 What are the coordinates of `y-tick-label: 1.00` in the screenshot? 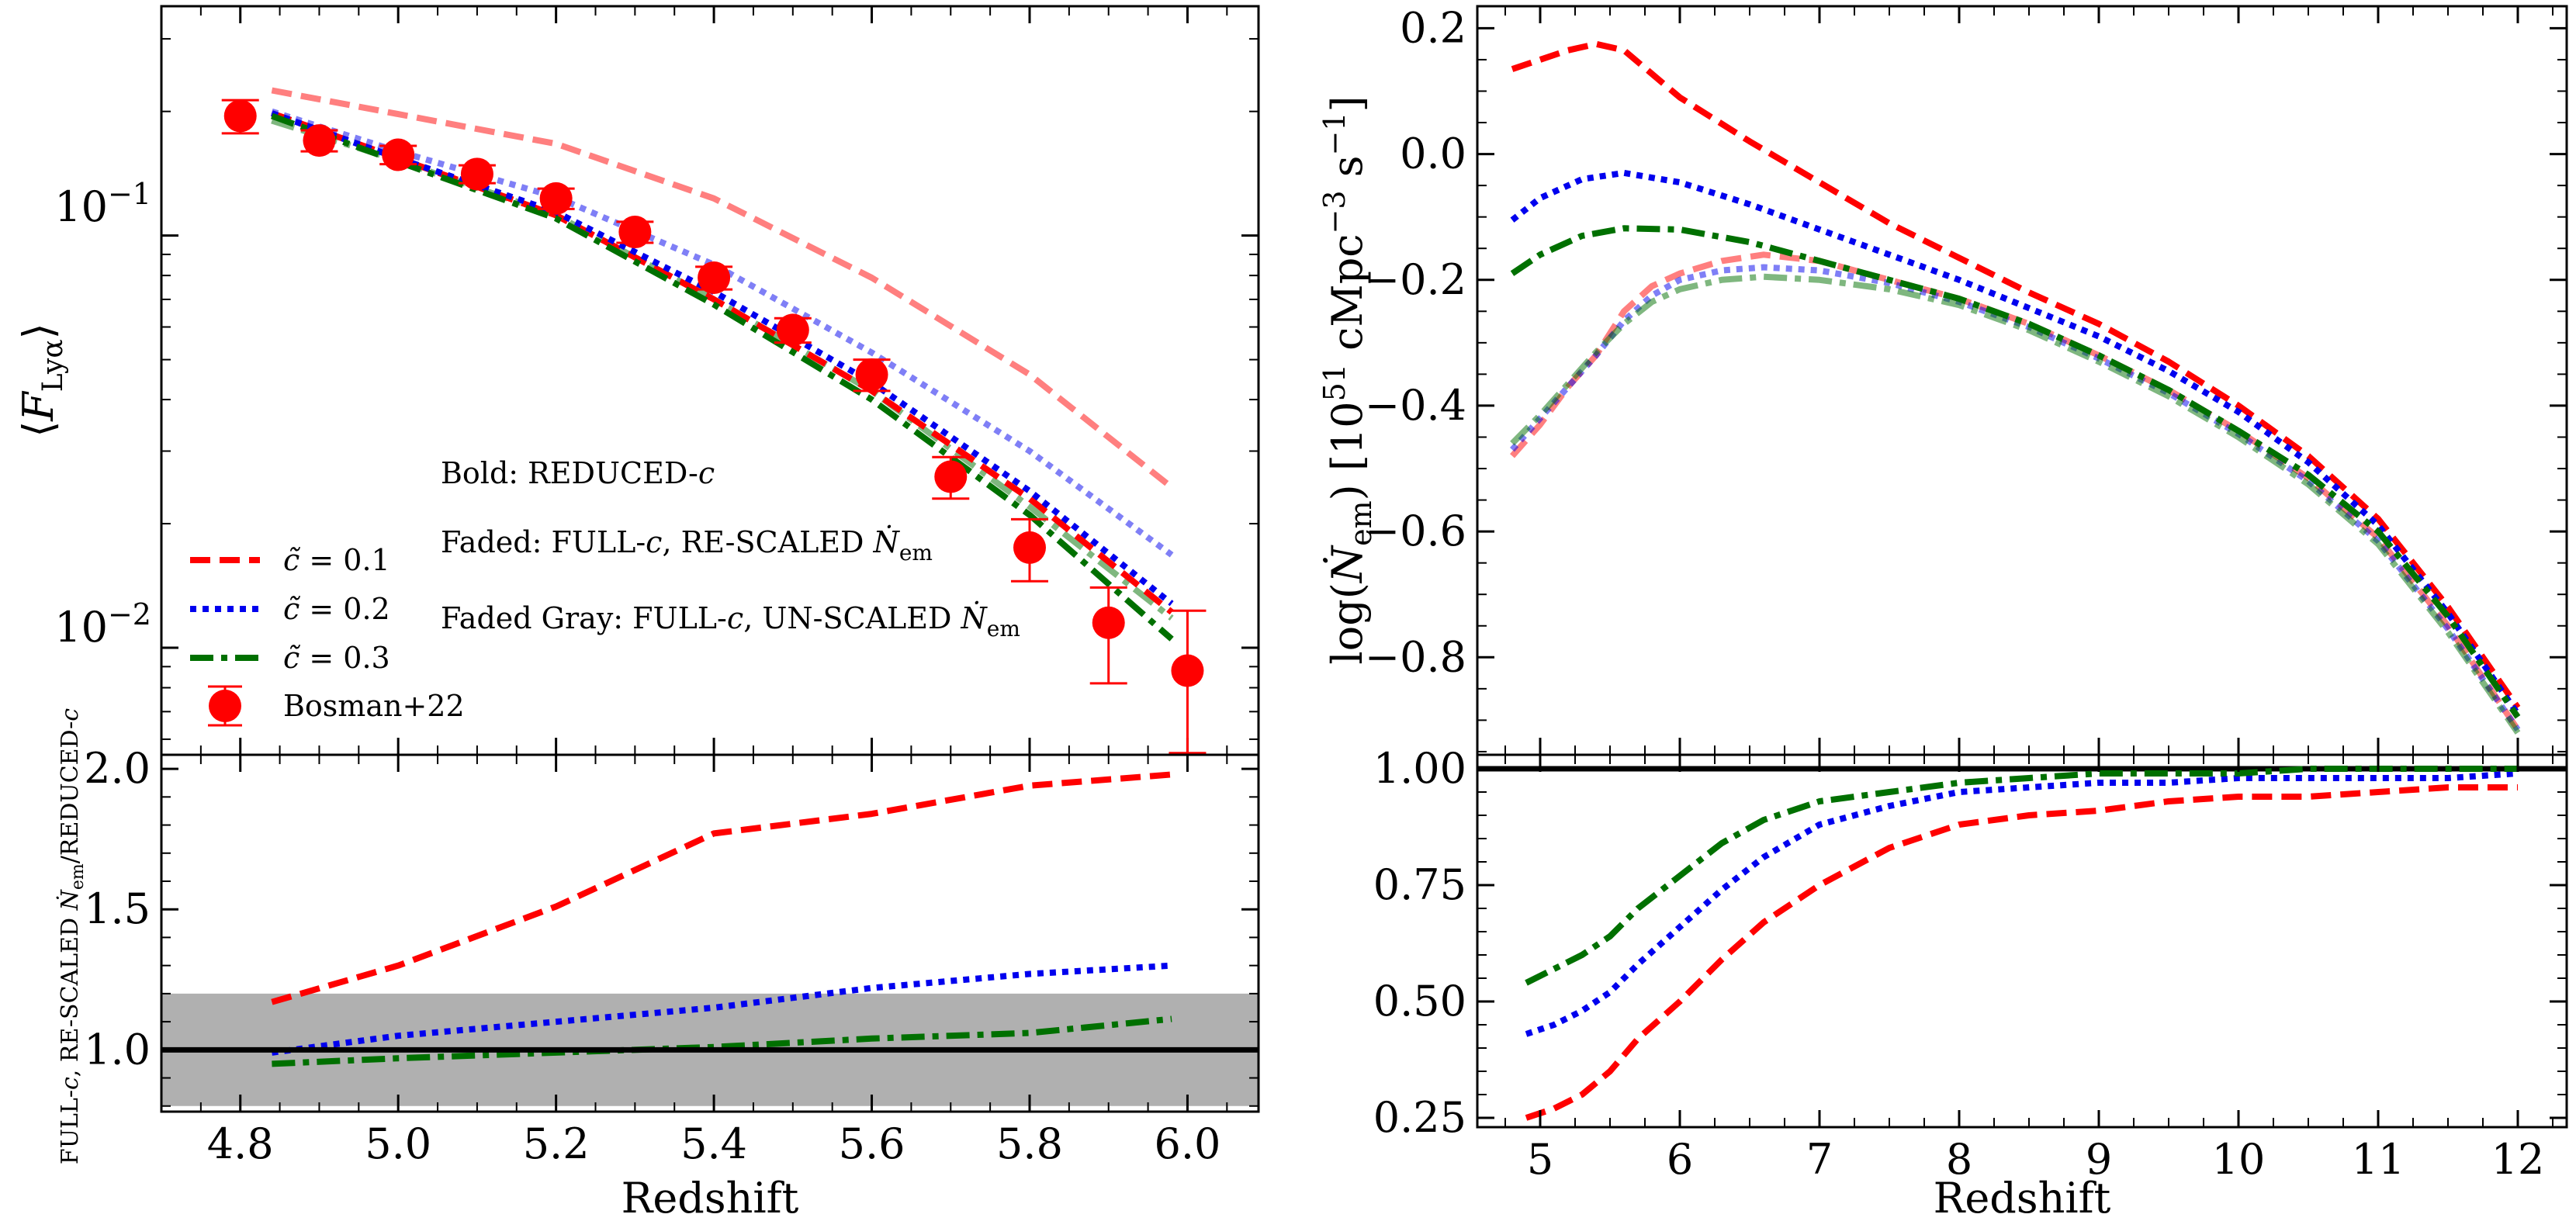 It's located at (1419, 768).